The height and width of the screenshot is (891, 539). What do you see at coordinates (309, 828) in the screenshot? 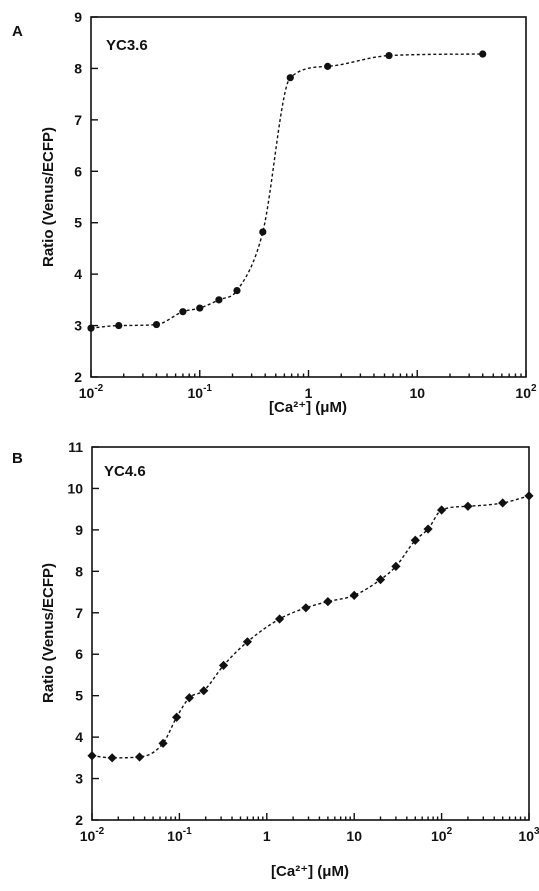
I see `panel-b-x-ticks: 10⁻² 10⁻¹ 1 10 10² 10³` at bounding box center [309, 828].